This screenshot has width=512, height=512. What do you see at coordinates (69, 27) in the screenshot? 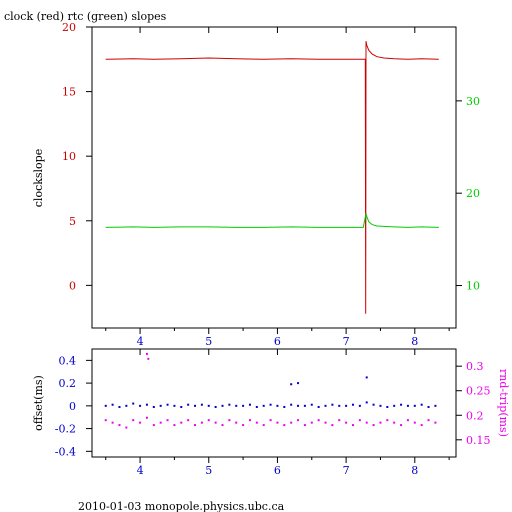
I see `top-y-tick-label: 20` at bounding box center [69, 27].